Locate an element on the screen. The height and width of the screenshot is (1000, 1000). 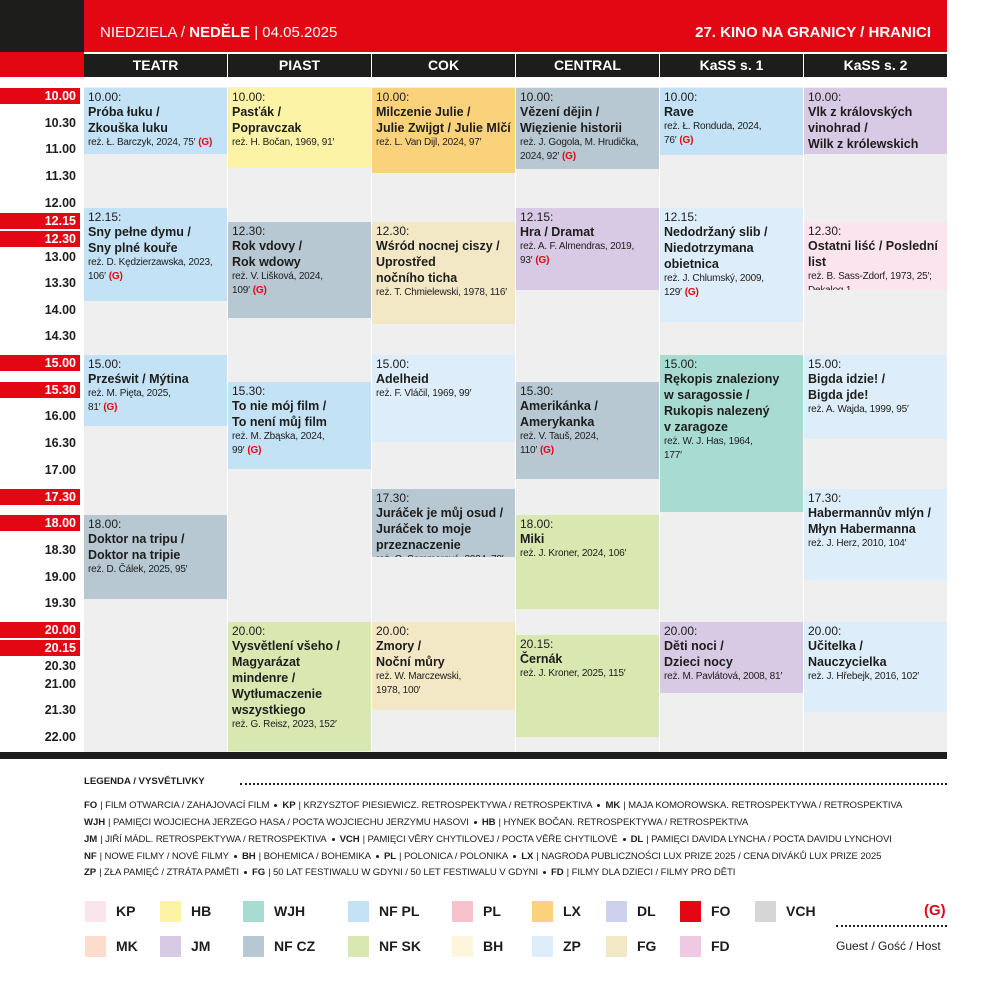
event-details-line: reż. G. Reisz, 2023, 152′ is located at coordinates (299, 725).